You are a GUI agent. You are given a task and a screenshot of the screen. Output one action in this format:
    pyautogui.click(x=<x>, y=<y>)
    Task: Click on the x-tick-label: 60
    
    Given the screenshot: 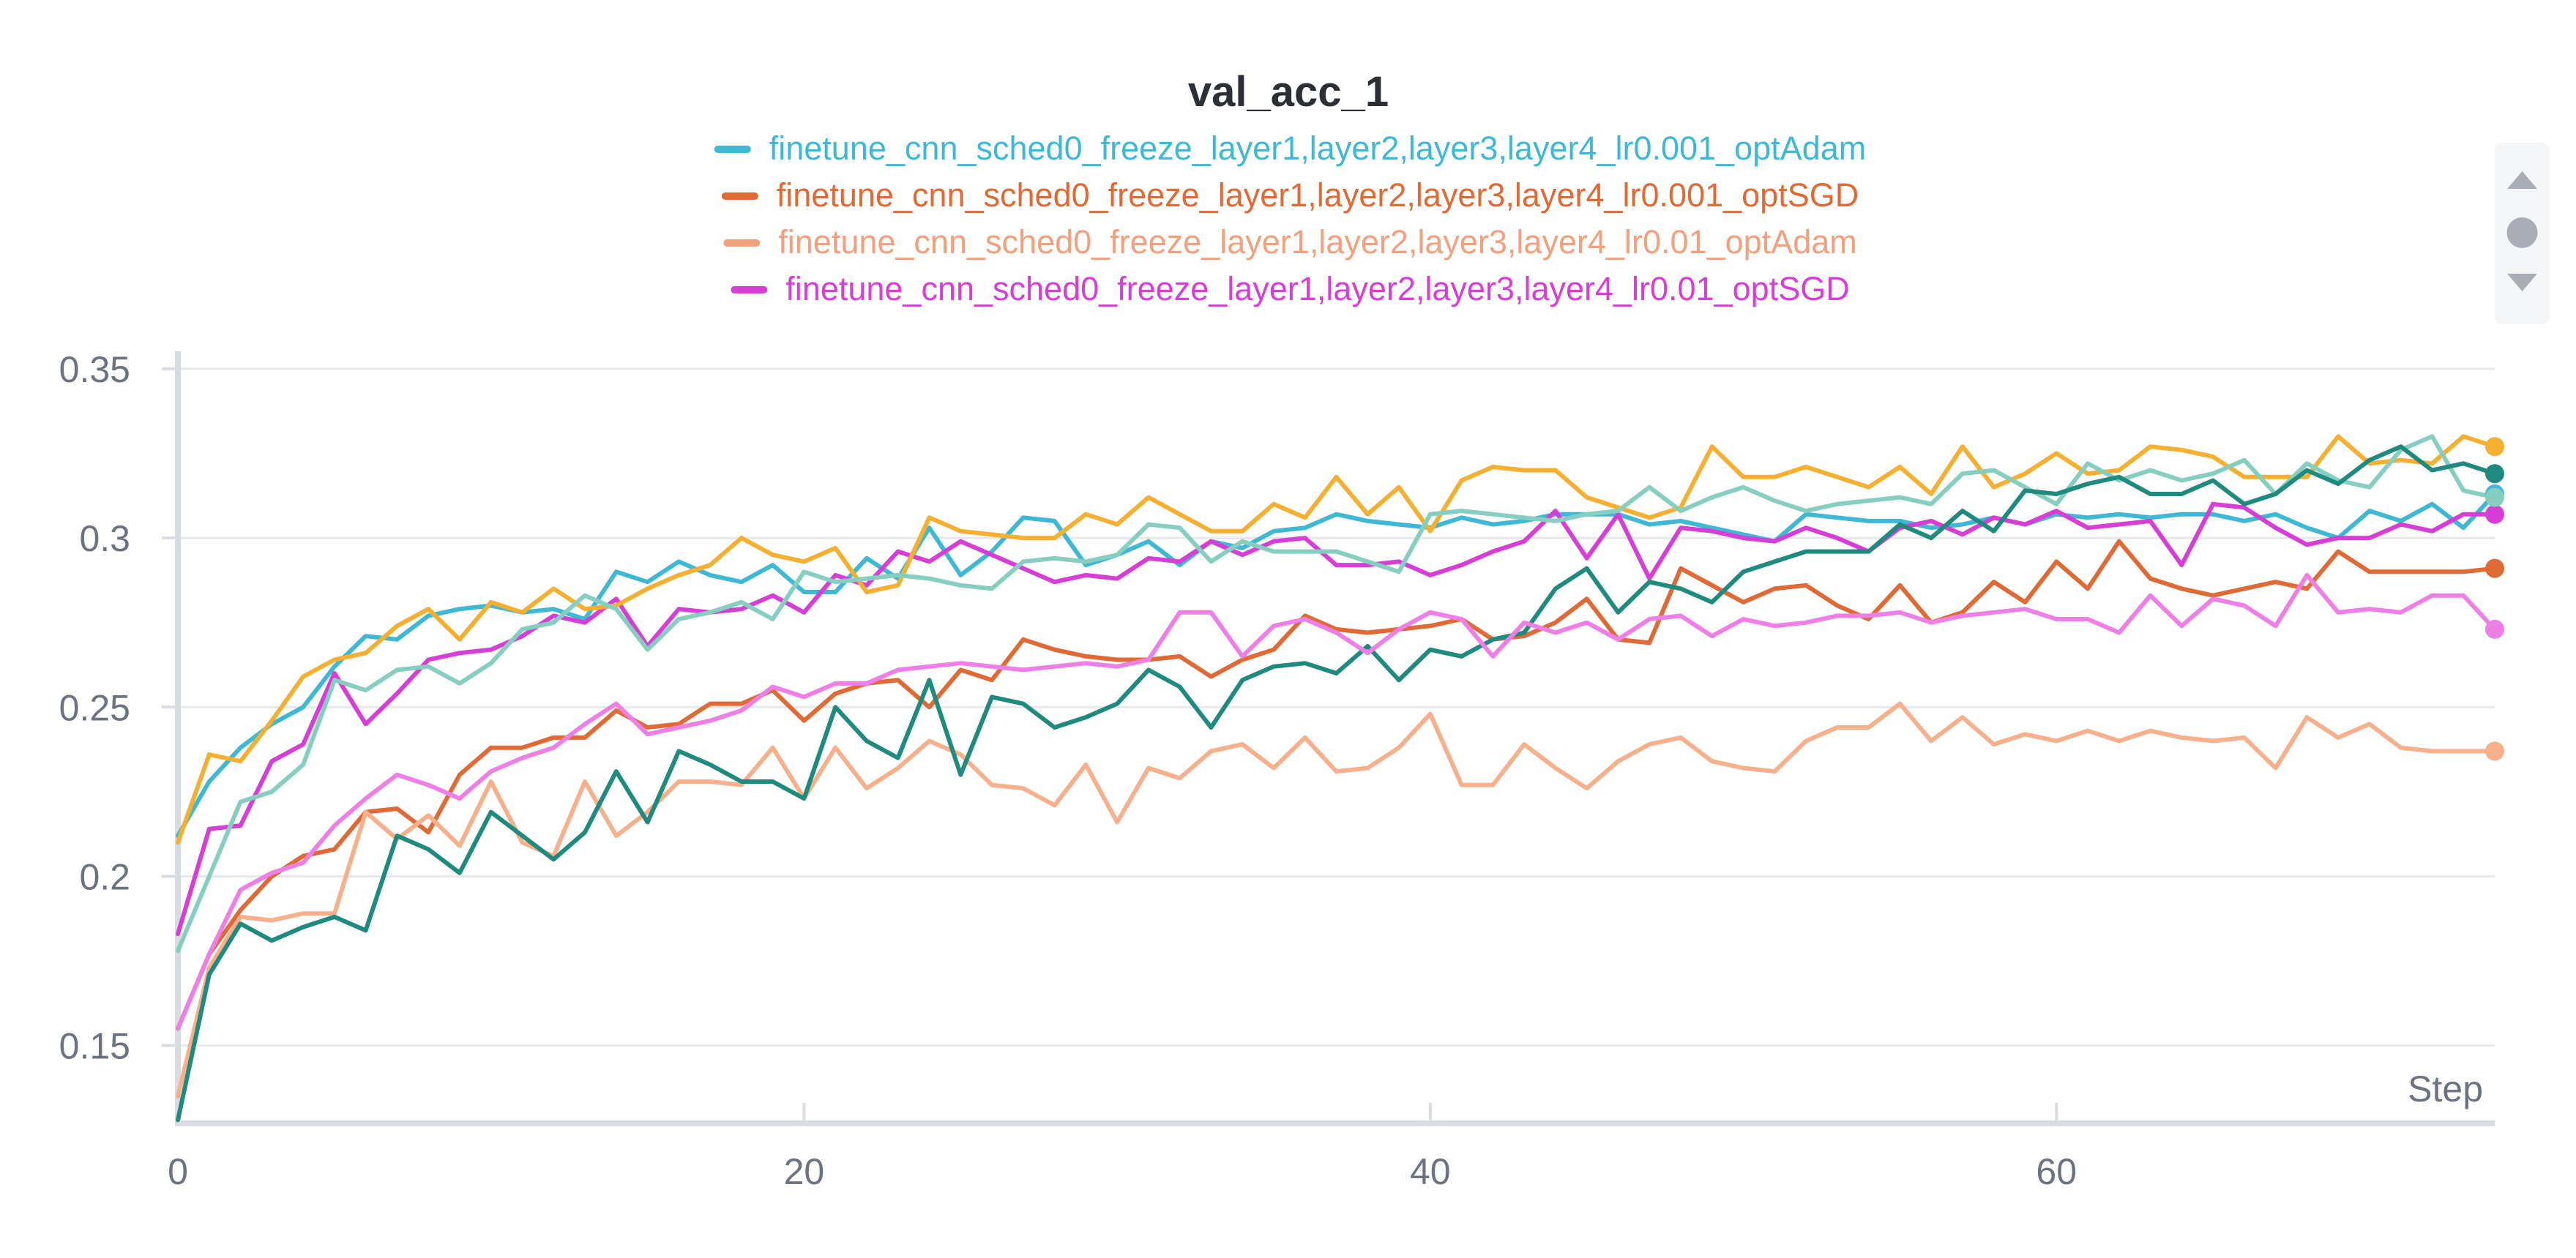 What is the action you would take?
    pyautogui.click(x=2056, y=1171)
    